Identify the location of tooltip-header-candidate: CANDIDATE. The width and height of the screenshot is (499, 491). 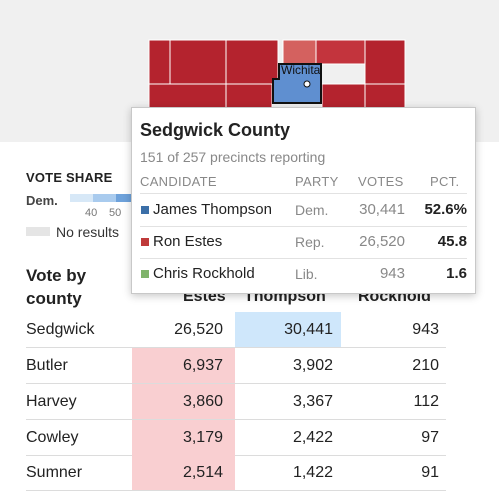
(178, 181).